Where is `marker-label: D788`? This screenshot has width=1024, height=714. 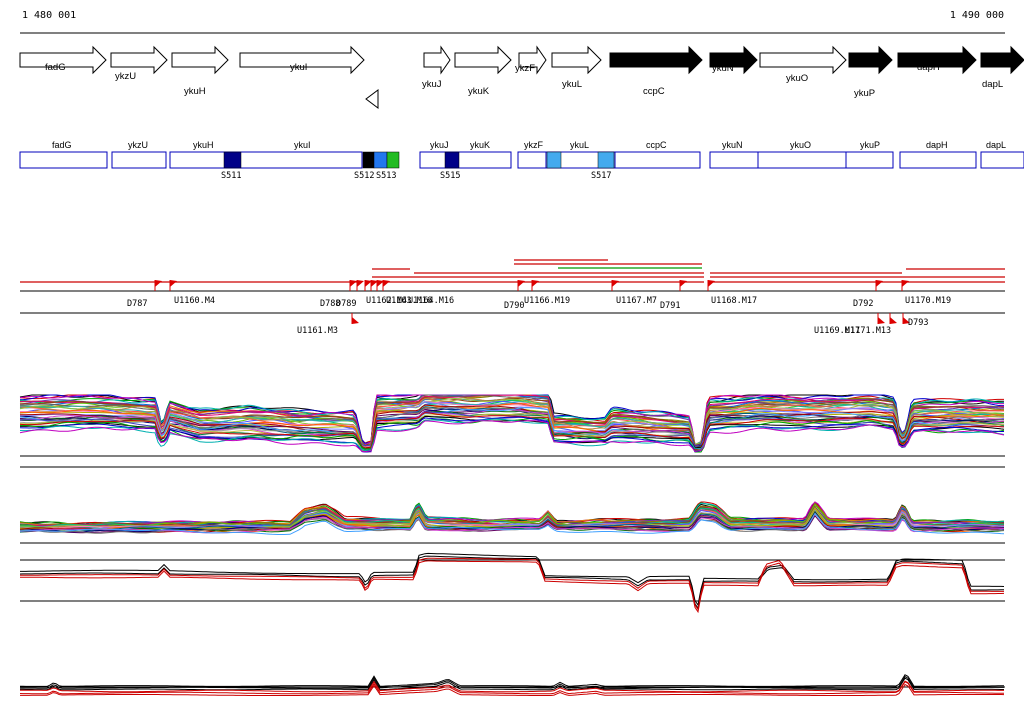 marker-label: D788 is located at coordinates (330, 304).